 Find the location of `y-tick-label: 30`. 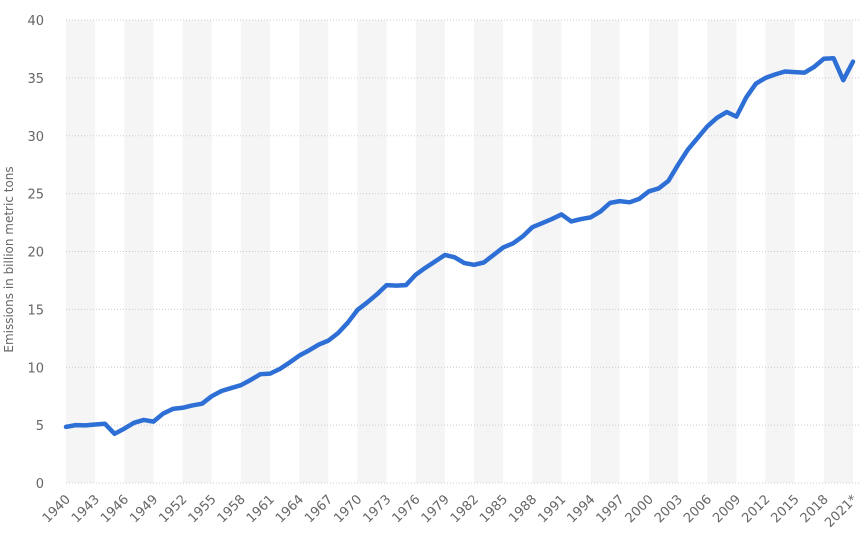

y-tick-label: 30 is located at coordinates (35, 137).